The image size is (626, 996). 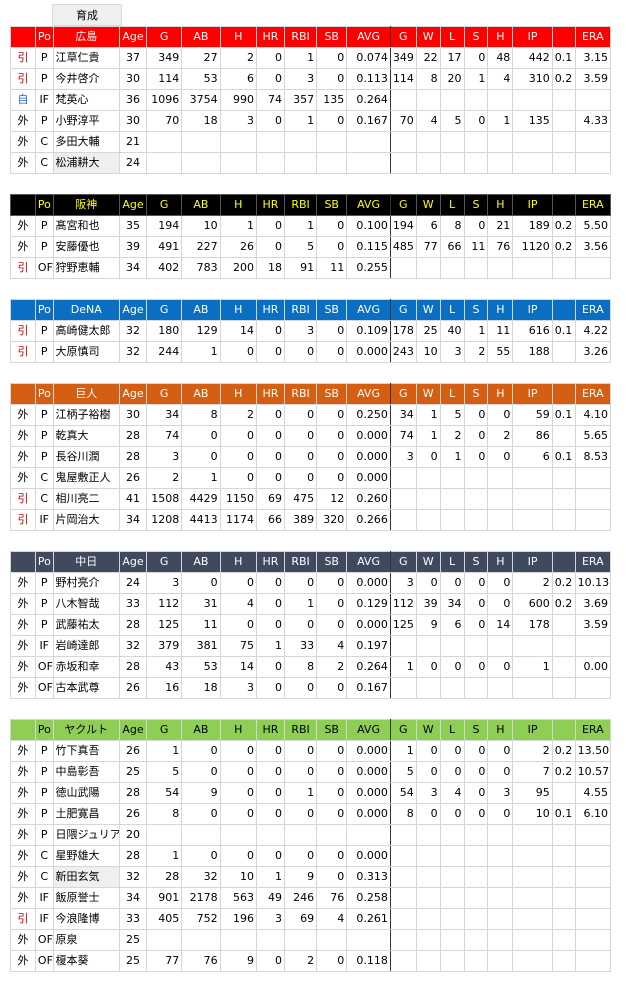 I want to click on player-row: 外 C 多田大輔 21, so click(x=311, y=142).